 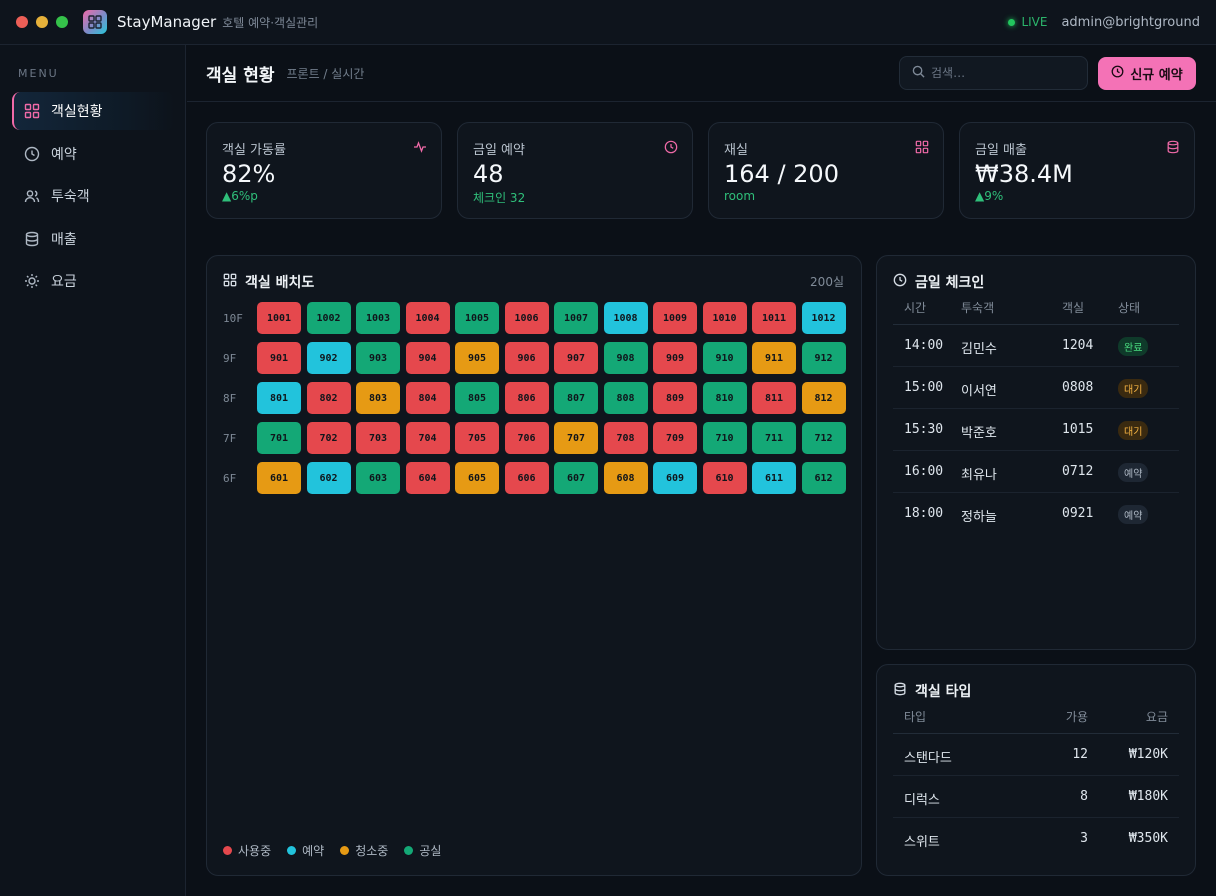 What do you see at coordinates (1036, 755) in the screenshot?
I see `room-type-row: 스탠다드 12 ₩120K` at bounding box center [1036, 755].